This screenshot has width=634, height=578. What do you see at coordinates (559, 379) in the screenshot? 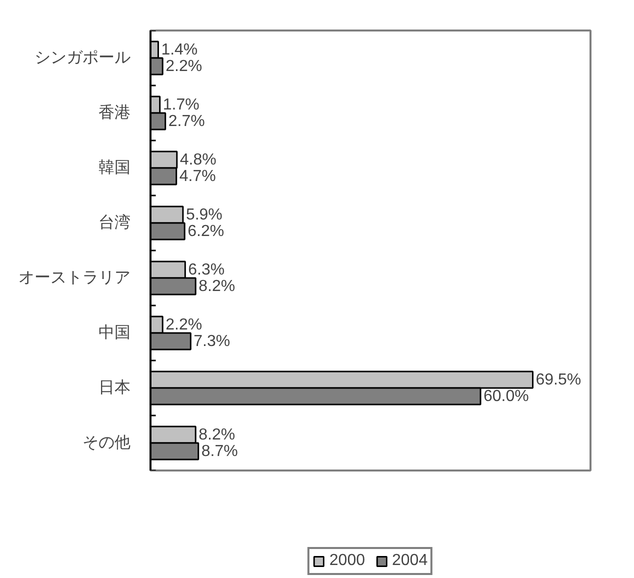
I see `data-label: 69.5%` at bounding box center [559, 379].